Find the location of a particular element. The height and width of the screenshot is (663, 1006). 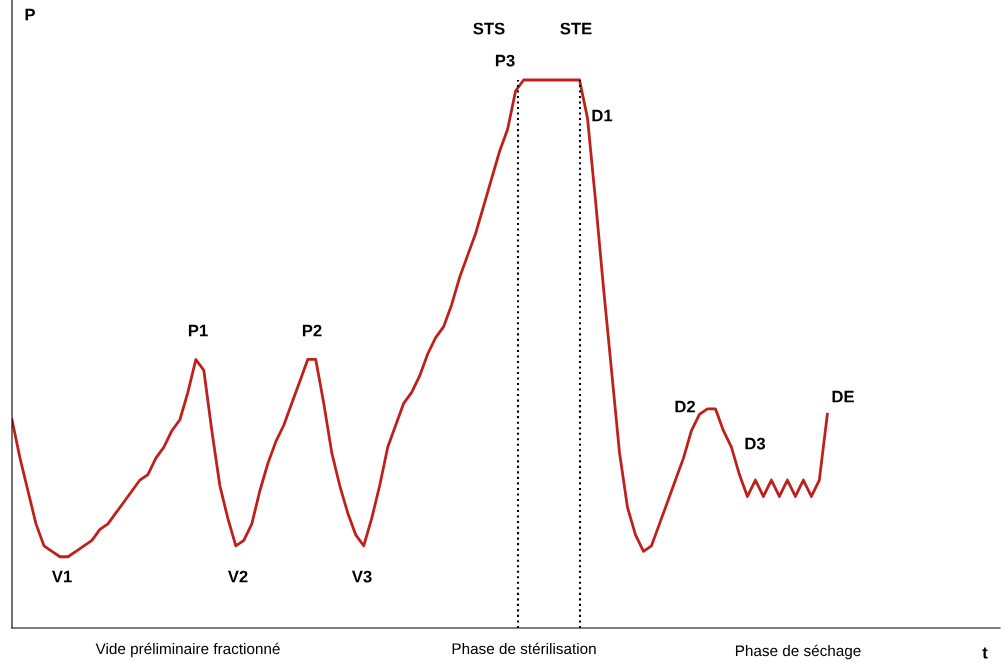

y-axis-title: P is located at coordinates (30, 14).